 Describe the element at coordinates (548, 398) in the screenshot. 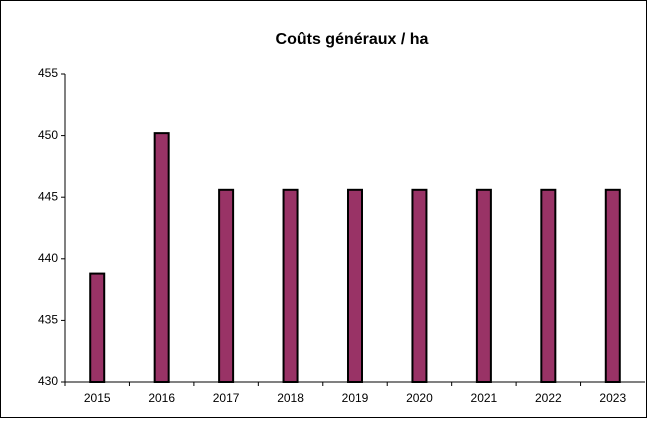

I see `x-tick-label: 2022` at that location.